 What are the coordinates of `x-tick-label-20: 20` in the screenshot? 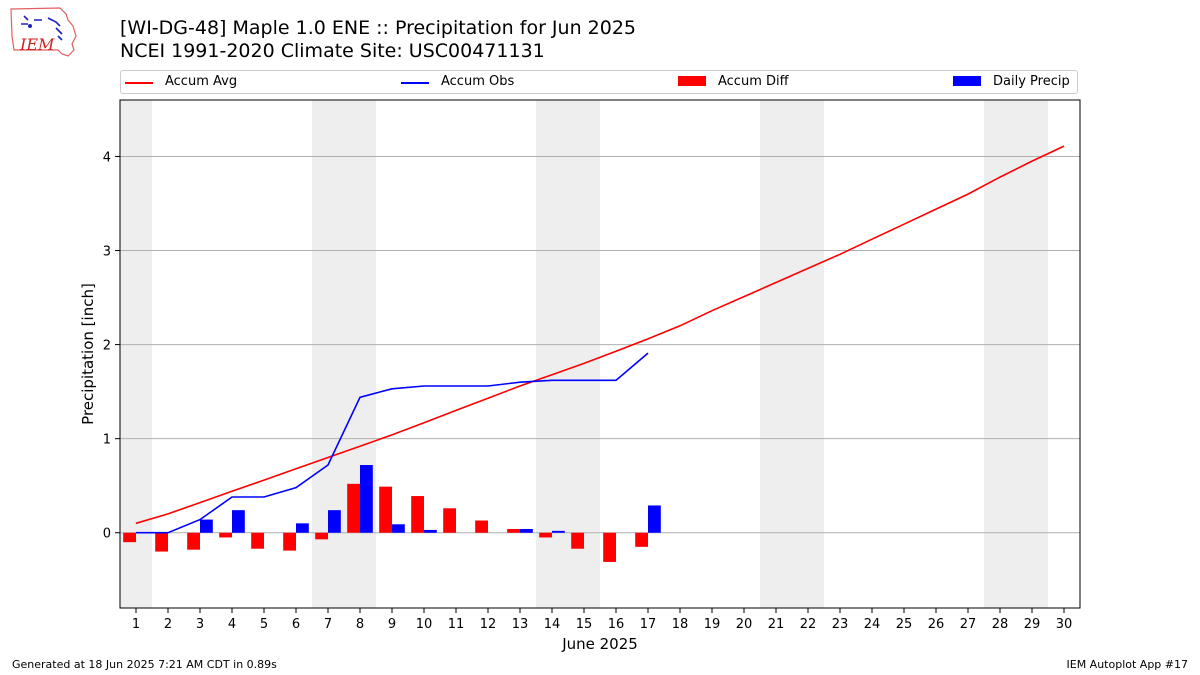 It's located at (744, 624).